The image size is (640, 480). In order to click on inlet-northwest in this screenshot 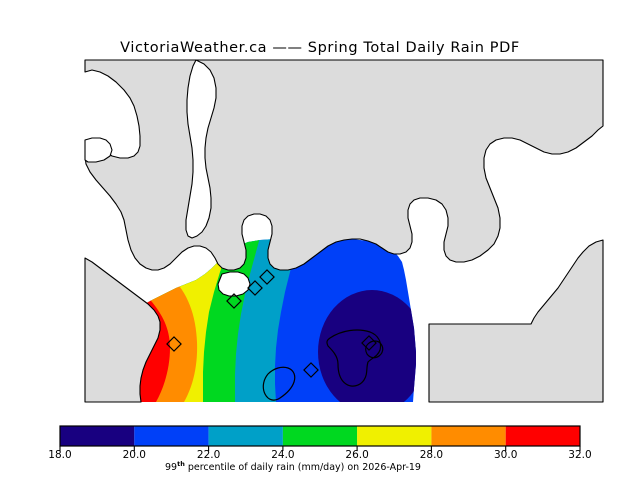, I will do `click(98, 150)`.